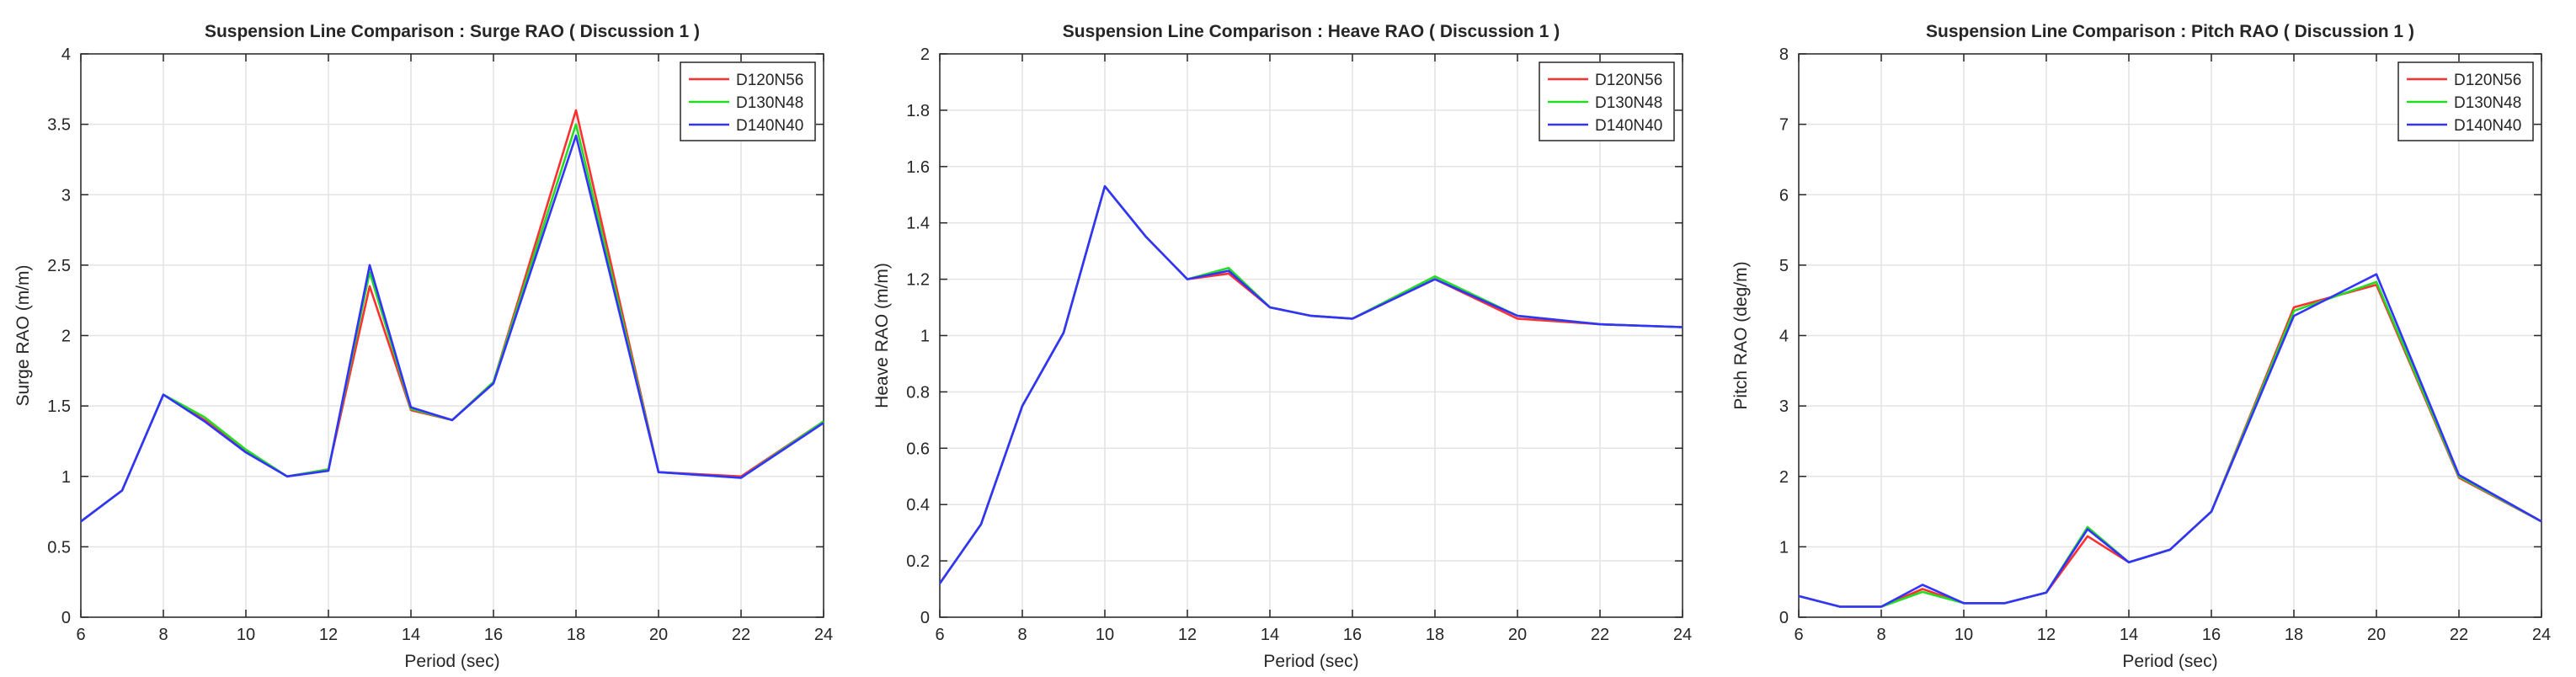 This screenshot has height=677, width=2576. I want to click on y-tick-label: 1.8, so click(918, 111).